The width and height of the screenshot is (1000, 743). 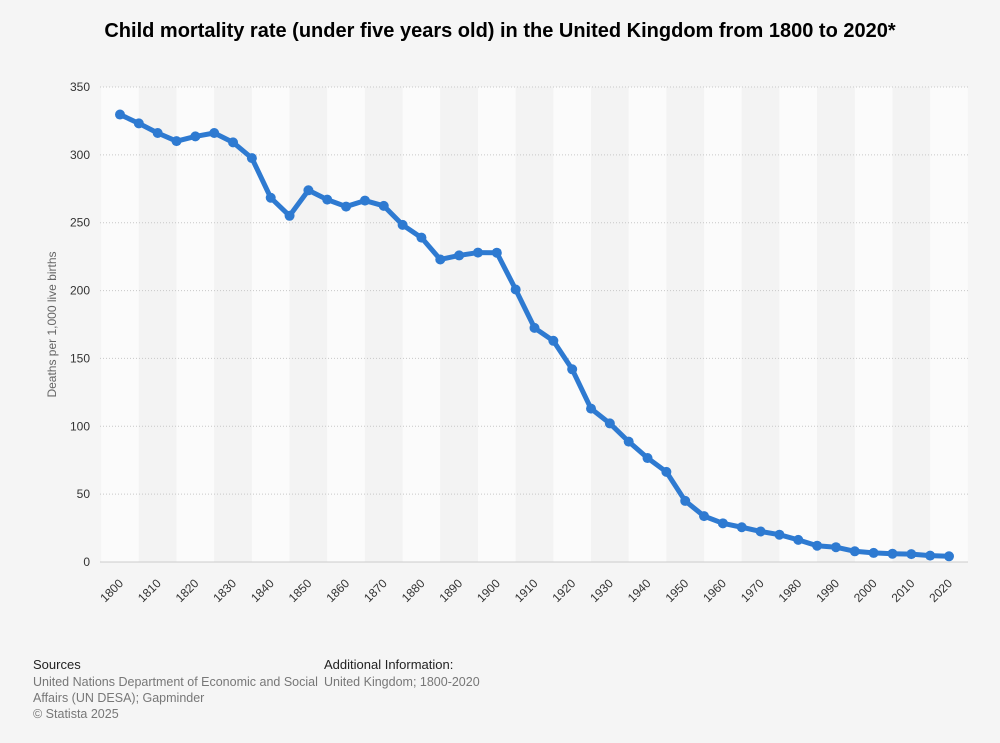 I want to click on x-tick-label: 1920, so click(x=564, y=590).